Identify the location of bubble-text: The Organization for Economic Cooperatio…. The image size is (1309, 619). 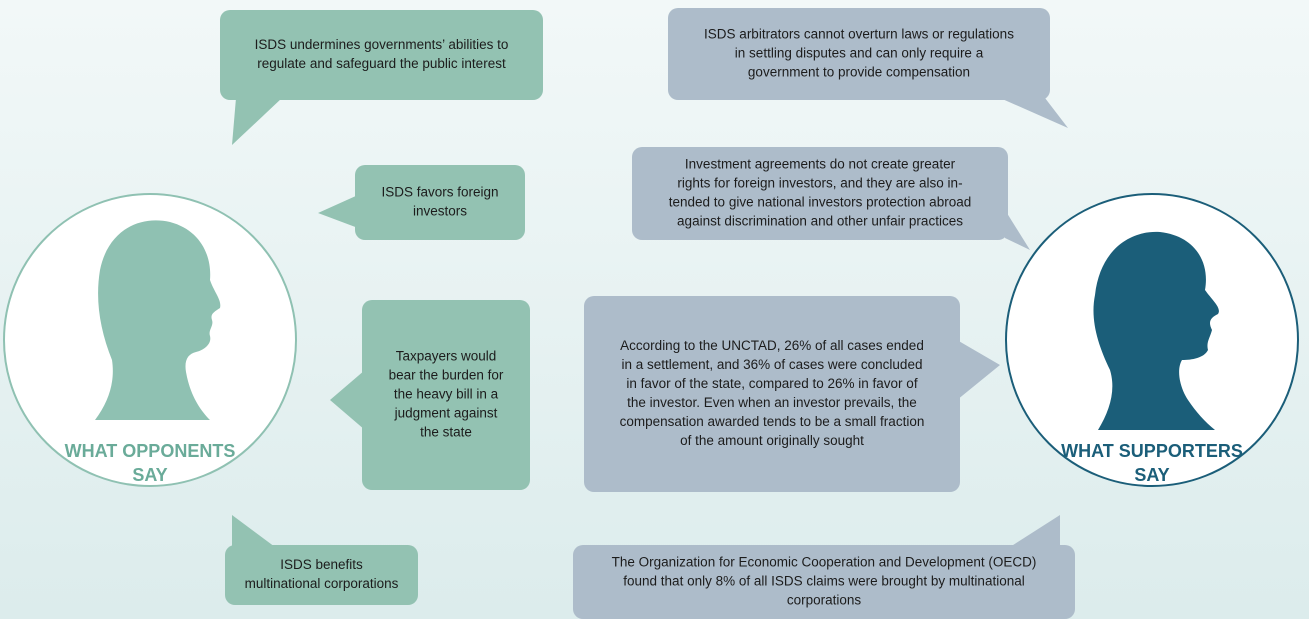
(824, 562).